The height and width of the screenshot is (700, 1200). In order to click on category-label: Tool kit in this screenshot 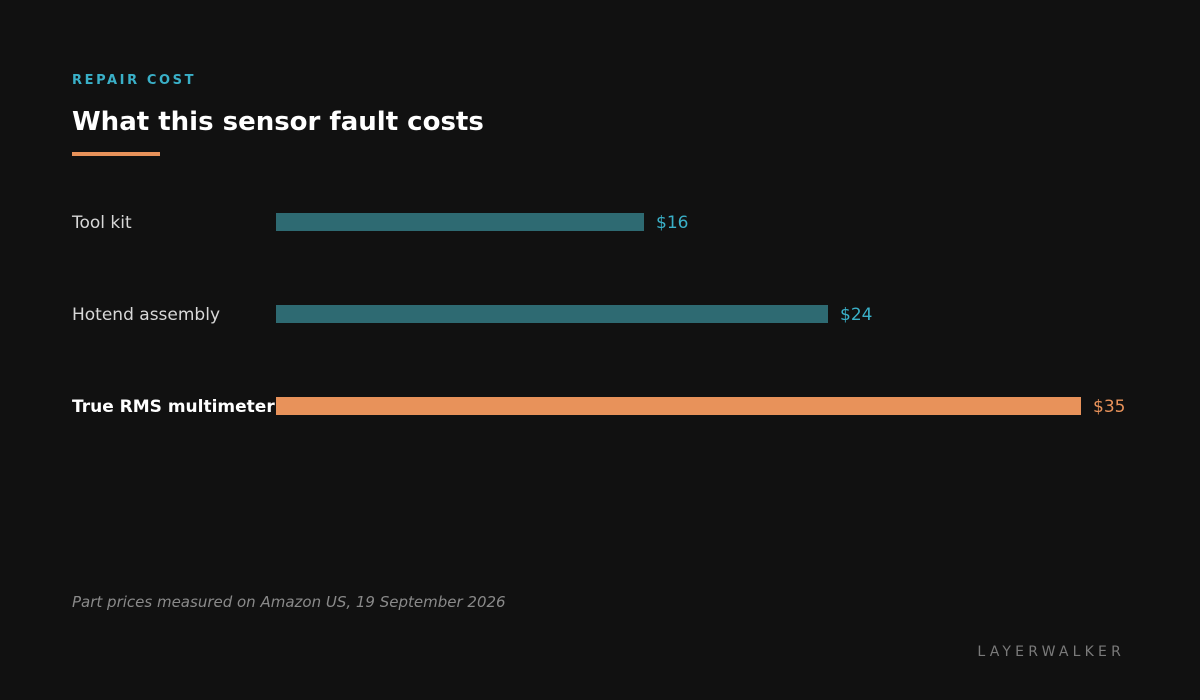, I will do `click(101, 223)`.